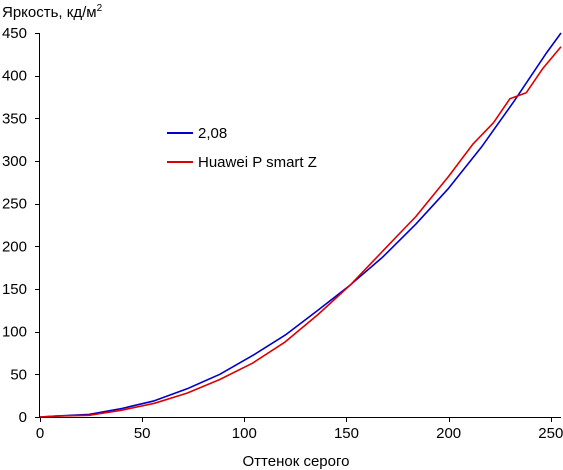  Describe the element at coordinates (550, 433) in the screenshot. I see `x-tick-label: 250` at that location.